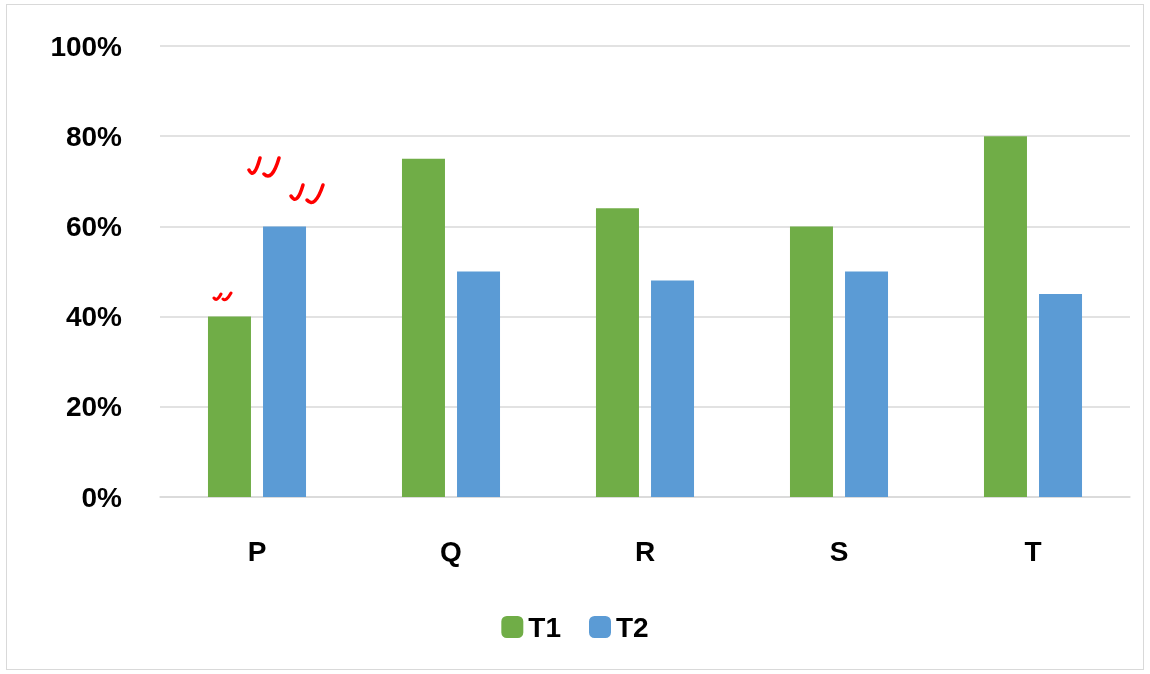 The height and width of the screenshot is (674, 1150). Describe the element at coordinates (86, 46) in the screenshot. I see `y-tick-label: 100%` at that location.